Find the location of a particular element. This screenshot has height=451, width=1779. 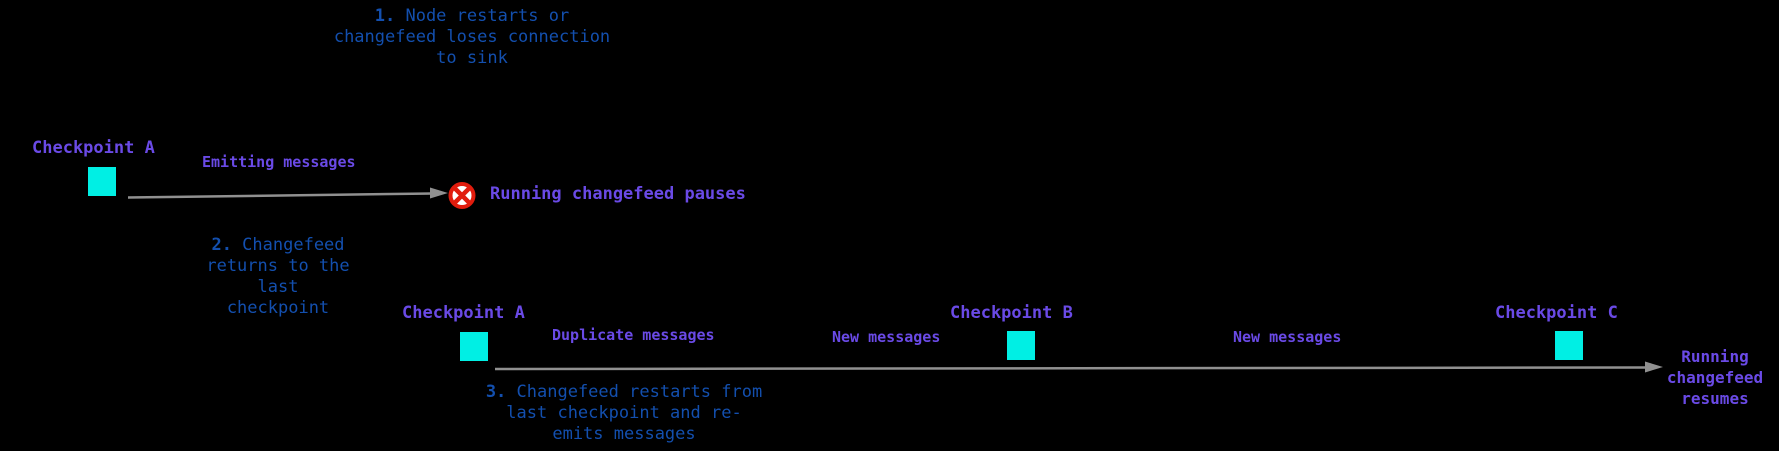

step1-number: 1. is located at coordinates (385, 16).